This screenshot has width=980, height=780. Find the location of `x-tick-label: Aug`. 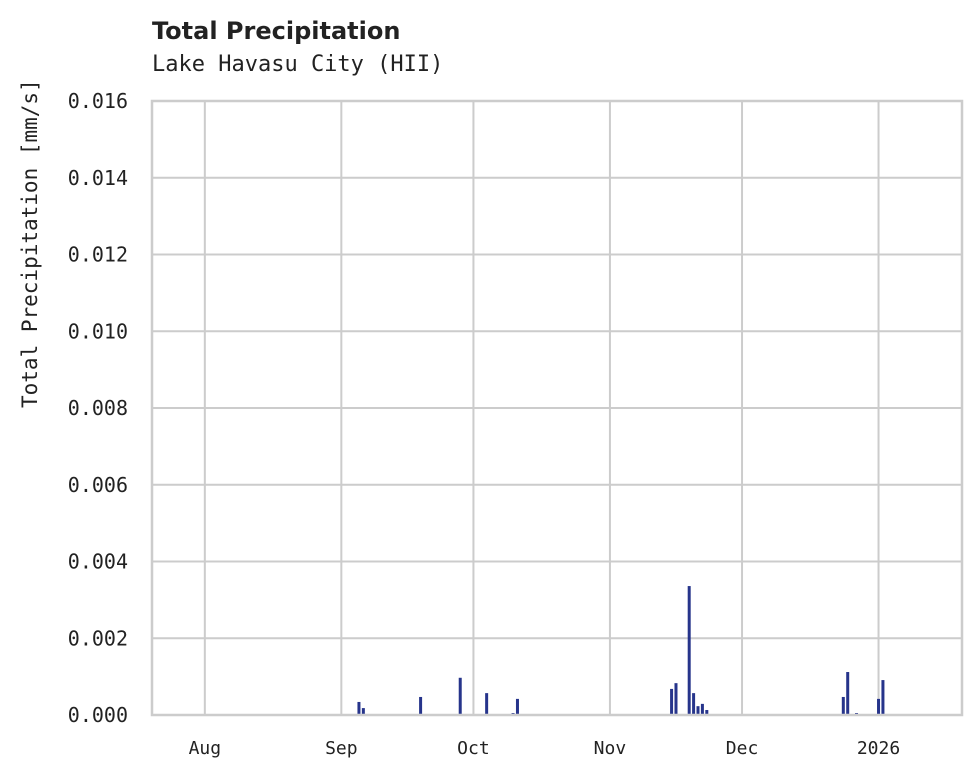

x-tick-label: Aug is located at coordinates (205, 748).